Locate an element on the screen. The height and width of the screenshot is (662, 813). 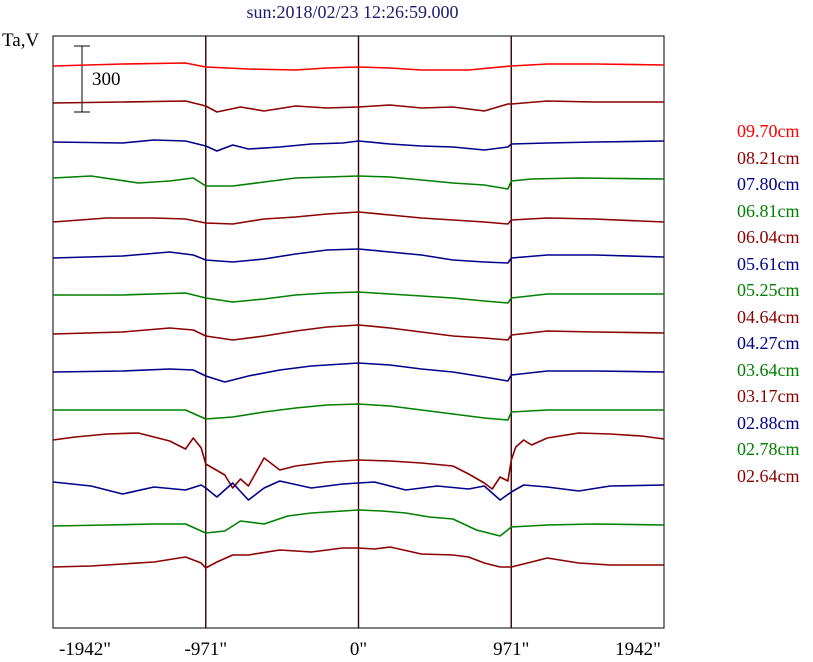
x-tick-labels: -1942" -971" 0" 971" 1942" is located at coordinates (360, 649).